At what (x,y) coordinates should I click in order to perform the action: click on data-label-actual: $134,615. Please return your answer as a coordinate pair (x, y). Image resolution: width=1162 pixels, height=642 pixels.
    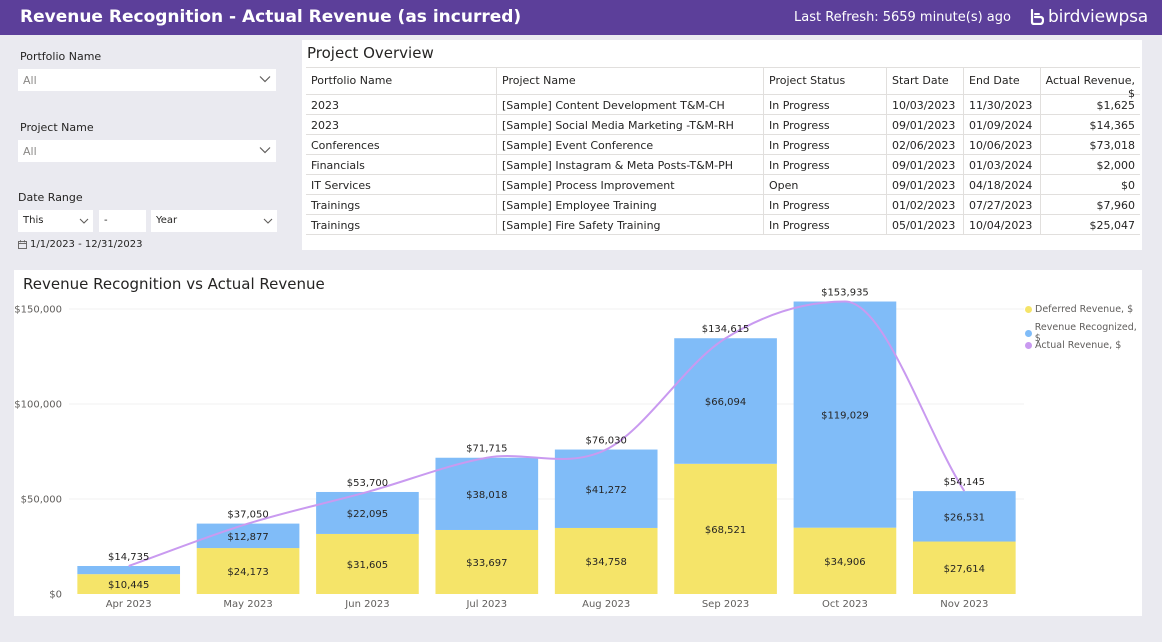
    Looking at the image, I should click on (726, 329).